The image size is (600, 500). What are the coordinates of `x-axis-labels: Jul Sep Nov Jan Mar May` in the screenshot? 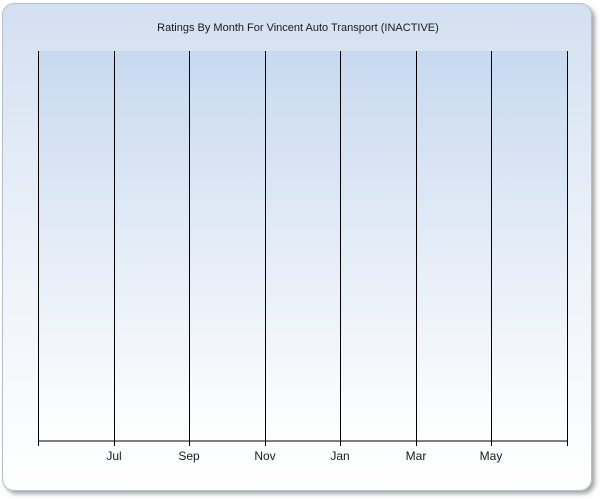 It's located at (304, 456).